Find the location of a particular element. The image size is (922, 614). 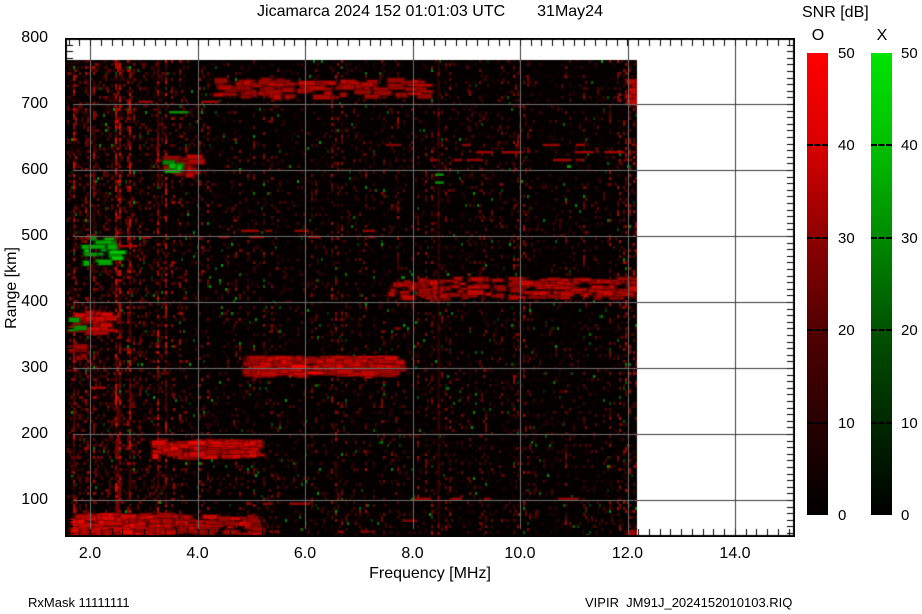

plot-title: Jicamarca 2024 152 01:01:03 UTC 31May24 is located at coordinates (430, 12).